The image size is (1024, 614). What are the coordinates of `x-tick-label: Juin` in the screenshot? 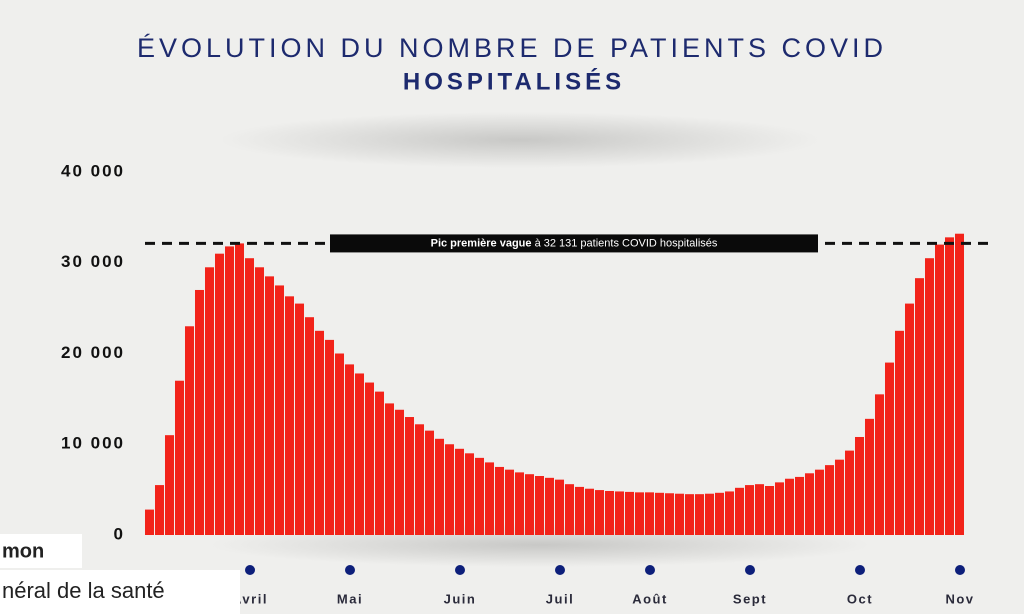 It's located at (460, 598).